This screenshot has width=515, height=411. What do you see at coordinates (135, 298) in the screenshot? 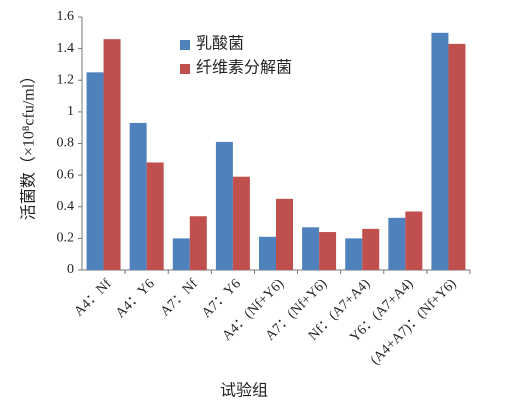
I see `x-tick-label: A4：Y6` at bounding box center [135, 298].